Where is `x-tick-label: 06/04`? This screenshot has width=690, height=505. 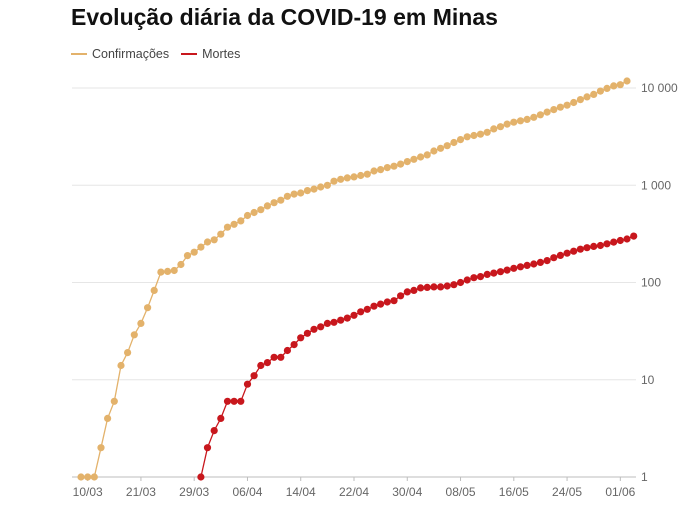 x-tick-label: 06/04 is located at coordinates (247, 492).